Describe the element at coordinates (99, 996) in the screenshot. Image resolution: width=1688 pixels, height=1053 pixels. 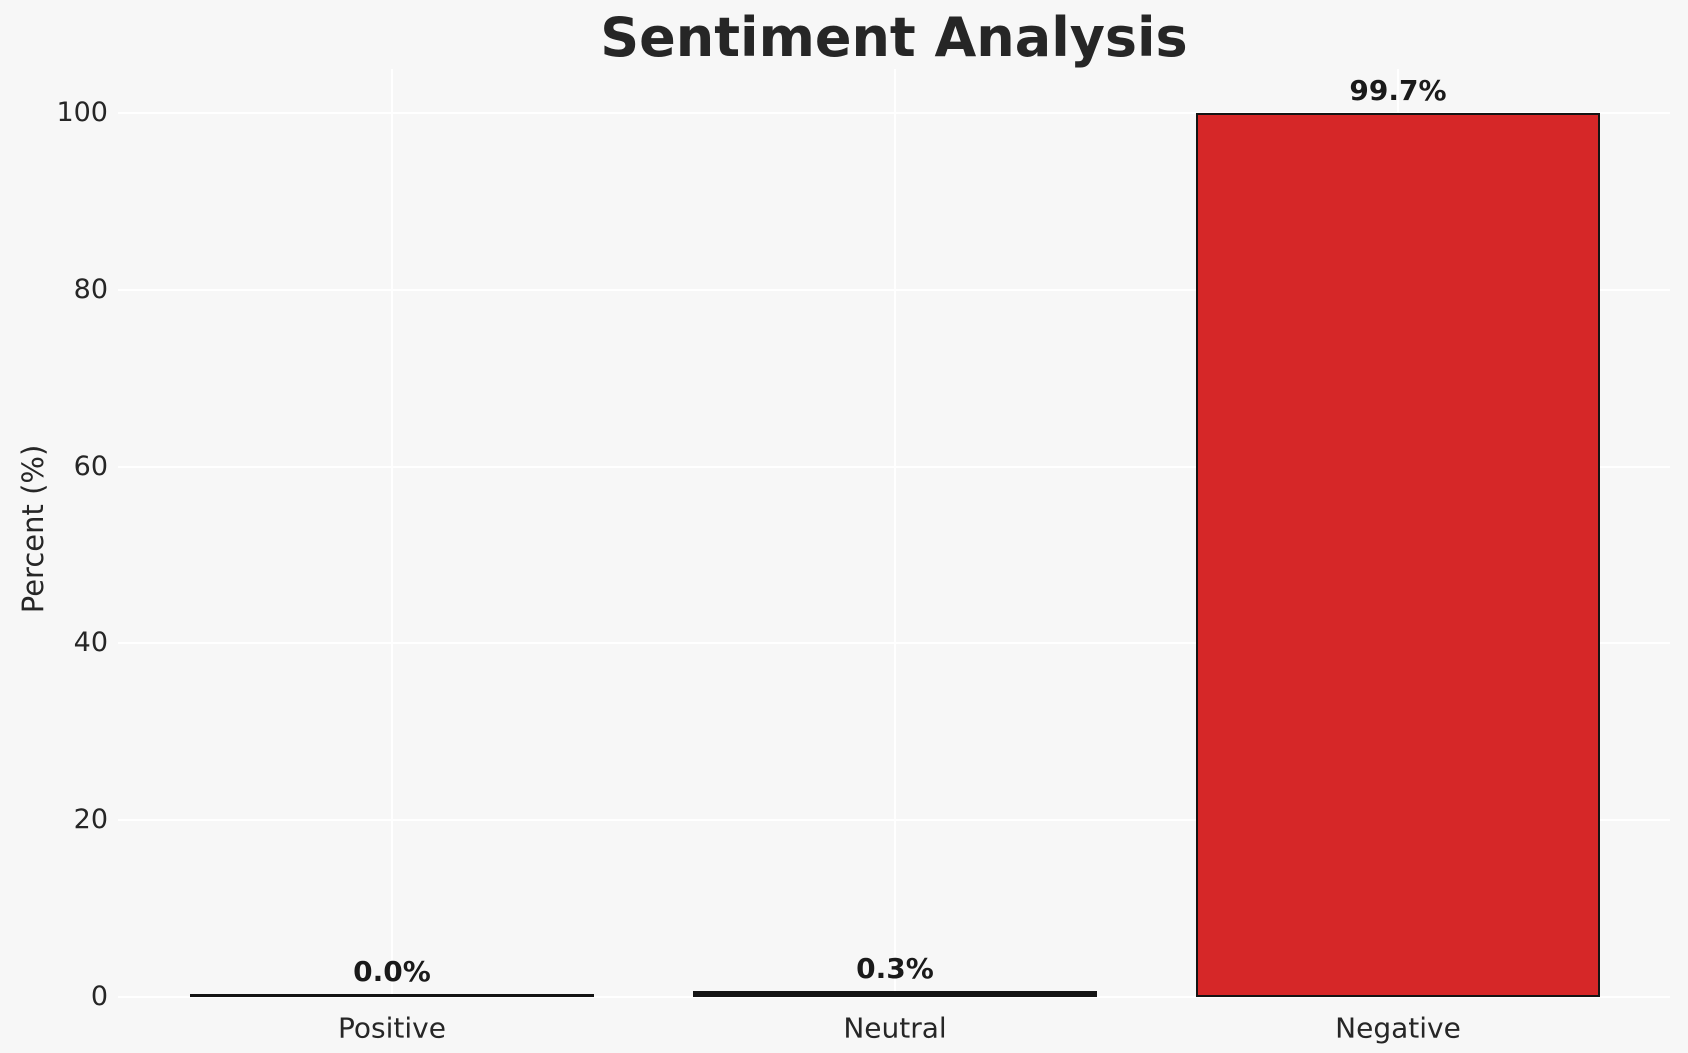
I see `y-tick-label-0: 0` at that location.